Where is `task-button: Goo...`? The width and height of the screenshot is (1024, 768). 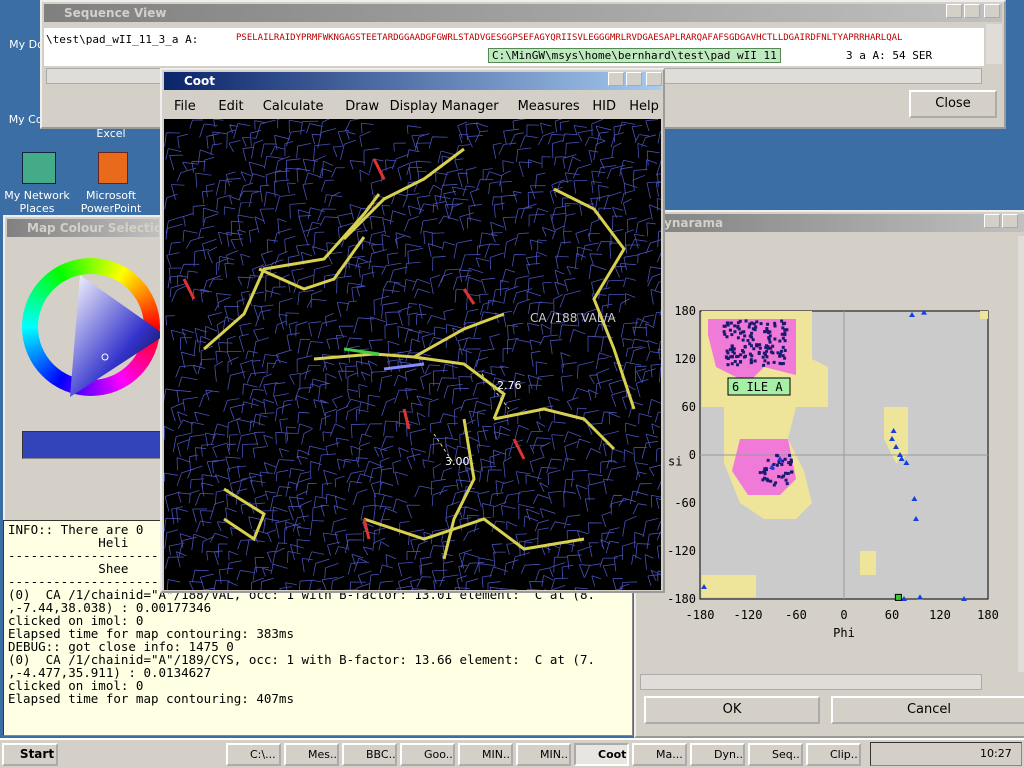 task-button: Goo... is located at coordinates (427, 754).